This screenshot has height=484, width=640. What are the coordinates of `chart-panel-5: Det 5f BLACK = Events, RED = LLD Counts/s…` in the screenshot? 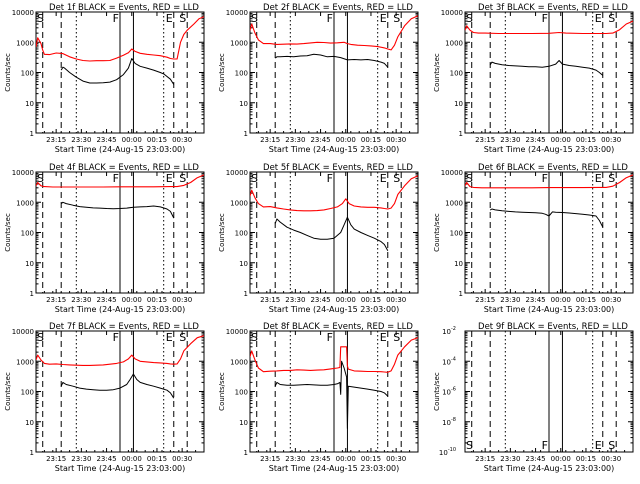 It's located at (318, 238).